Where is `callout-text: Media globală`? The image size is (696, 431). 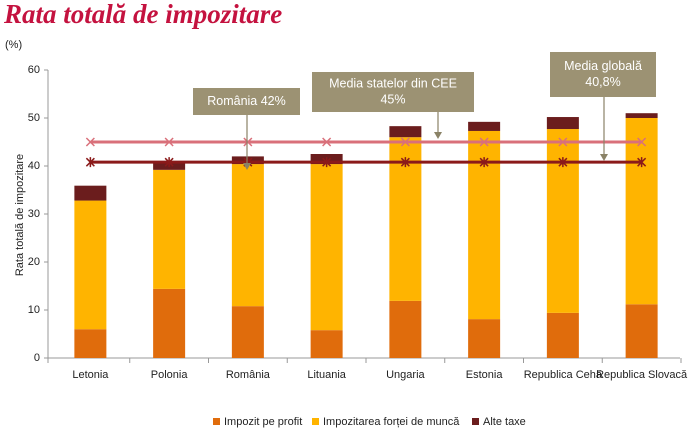 callout-text: Media globală is located at coordinates (603, 66).